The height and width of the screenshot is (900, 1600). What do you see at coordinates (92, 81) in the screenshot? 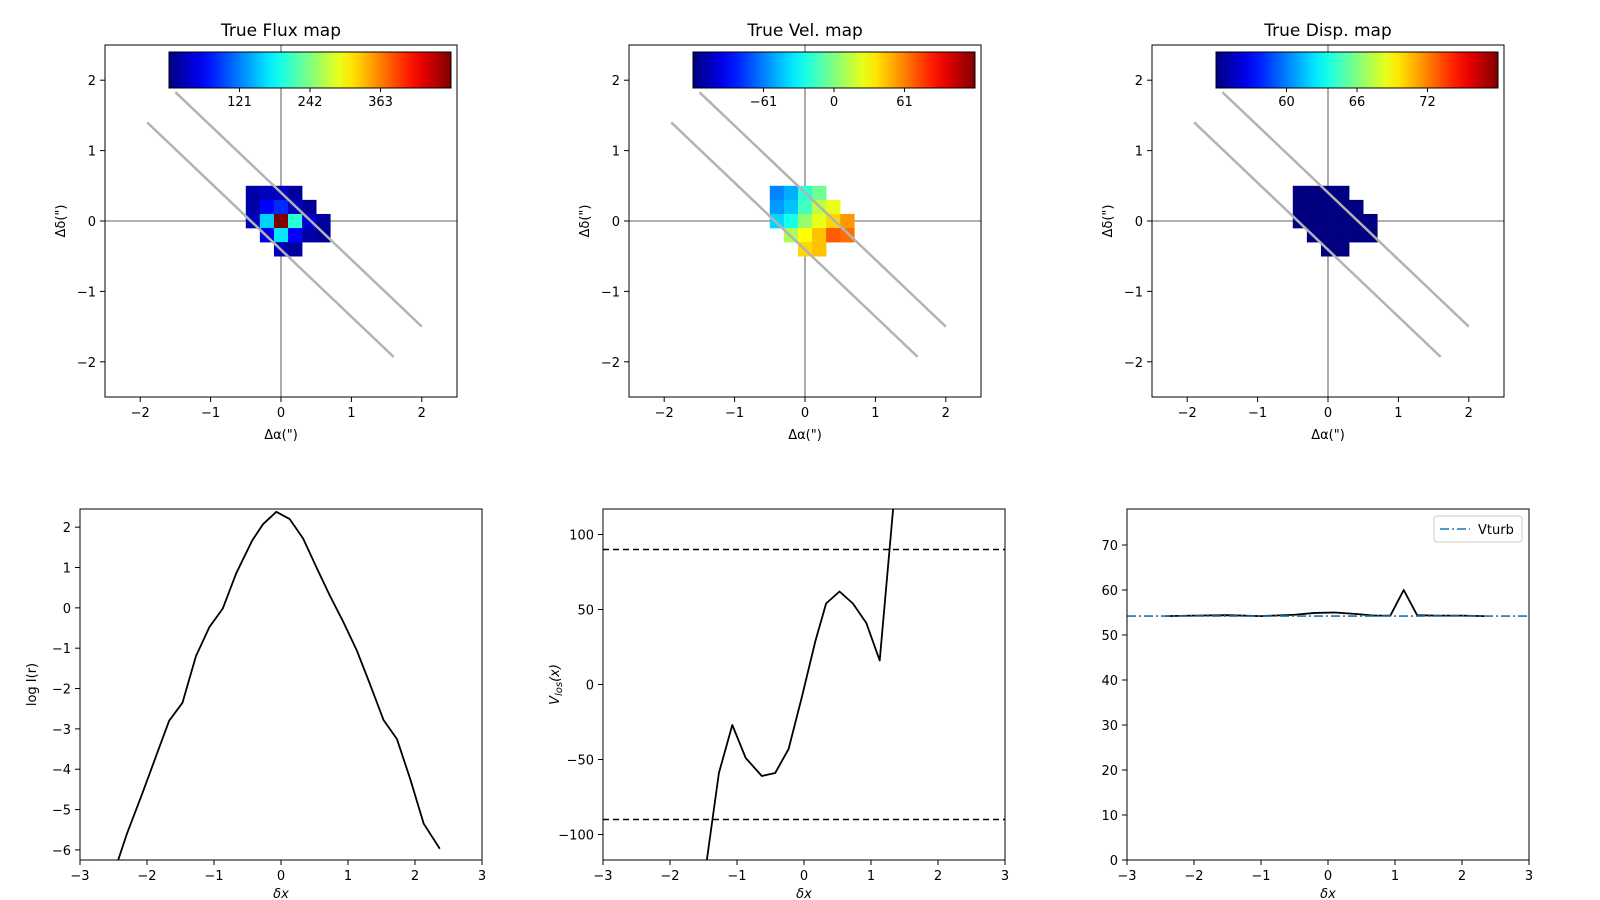
I see `flux-map-ytick-label: 2` at bounding box center [92, 81].